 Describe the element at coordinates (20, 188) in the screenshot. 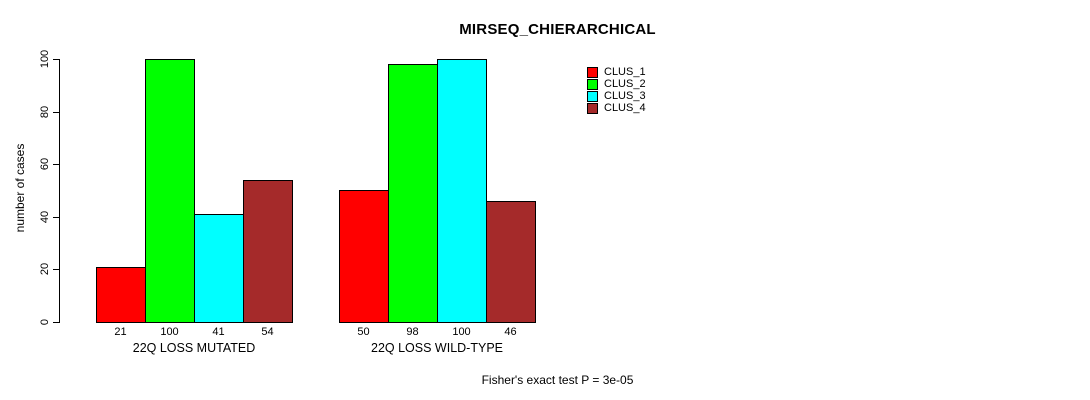

I see `y-axis-label: number of cases` at that location.